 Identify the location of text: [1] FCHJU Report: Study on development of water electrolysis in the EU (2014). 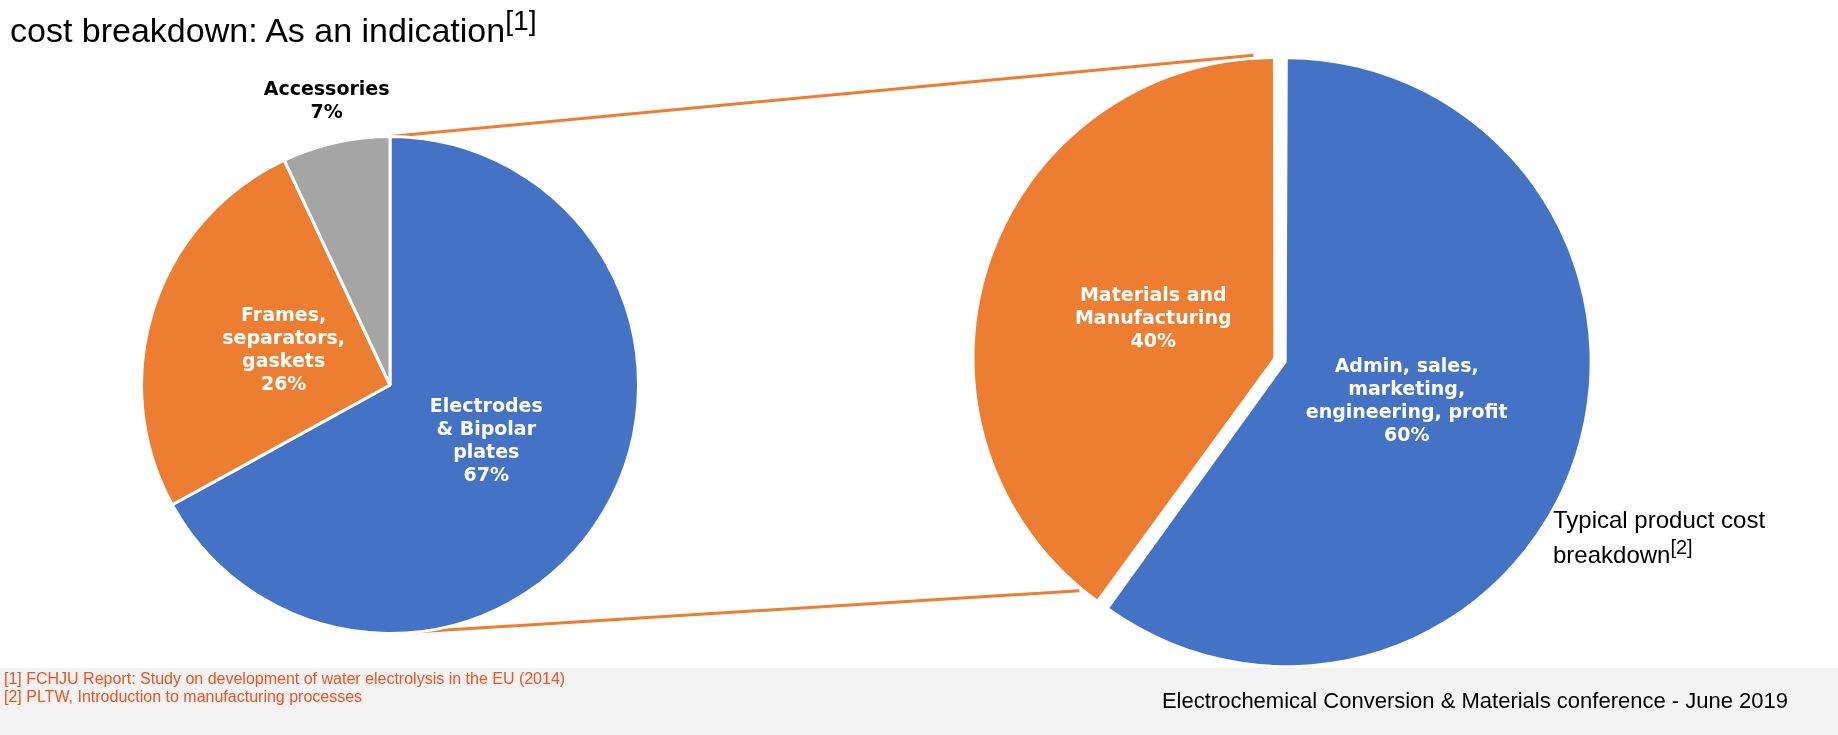
(285, 679).